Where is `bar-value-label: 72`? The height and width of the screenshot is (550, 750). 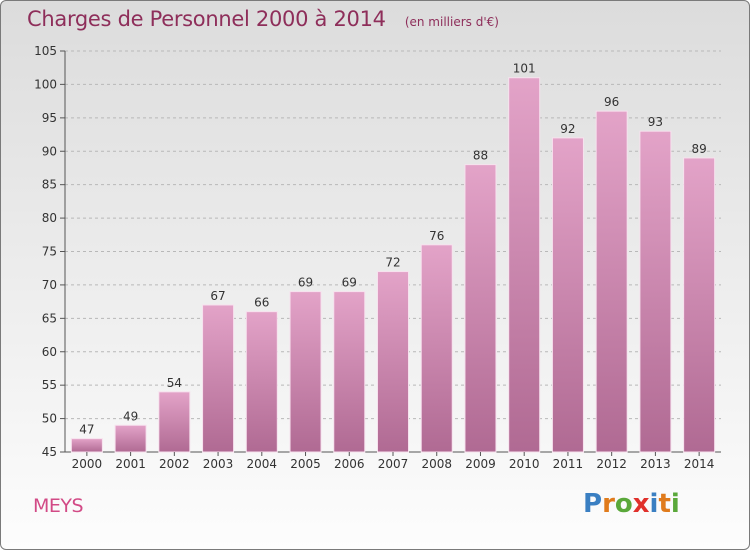
bar-value-label: 72 is located at coordinates (392, 263).